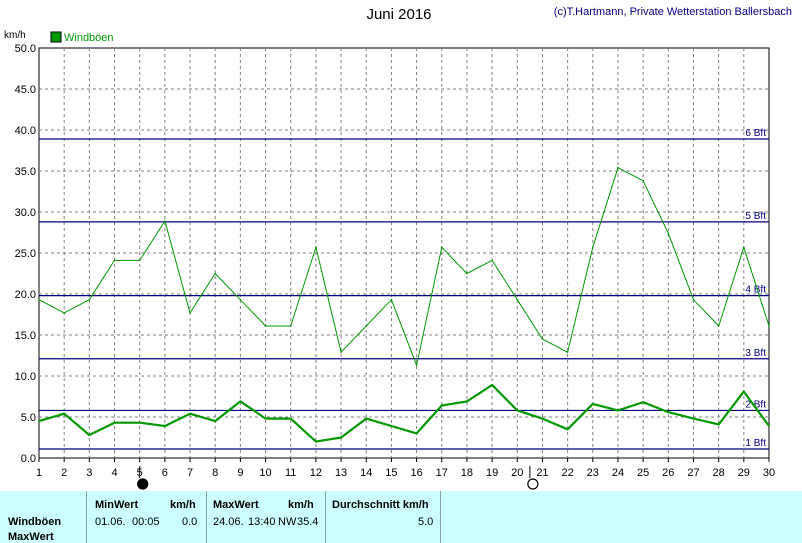 The width and height of the screenshot is (802, 543). Describe the element at coordinates (301, 505) in the screenshot. I see `max-unit: km/h` at that location.